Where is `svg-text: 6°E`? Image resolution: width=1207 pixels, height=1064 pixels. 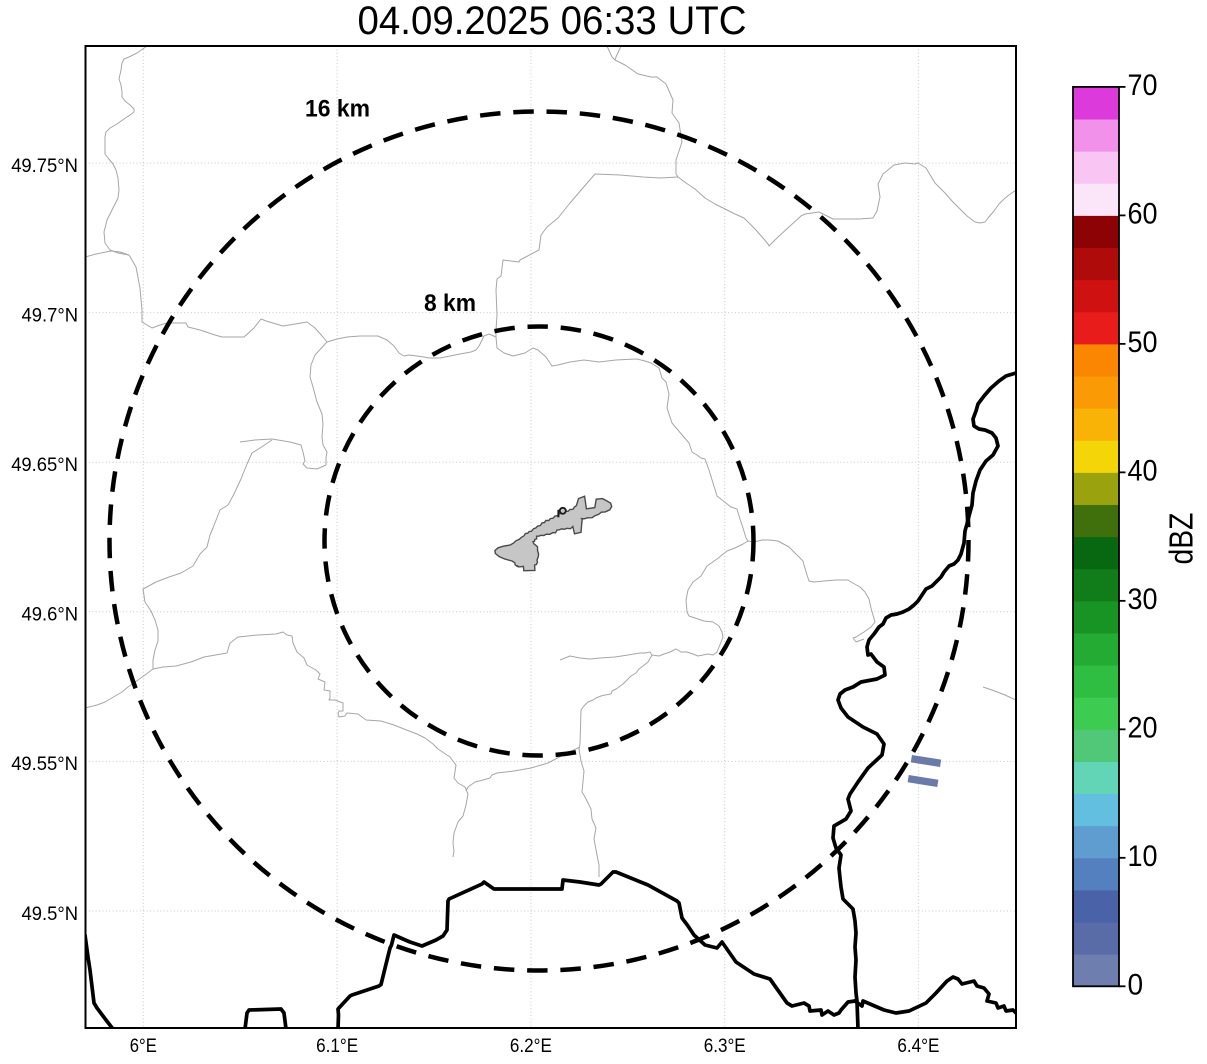 svg-text: 6°E is located at coordinates (143, 1046).